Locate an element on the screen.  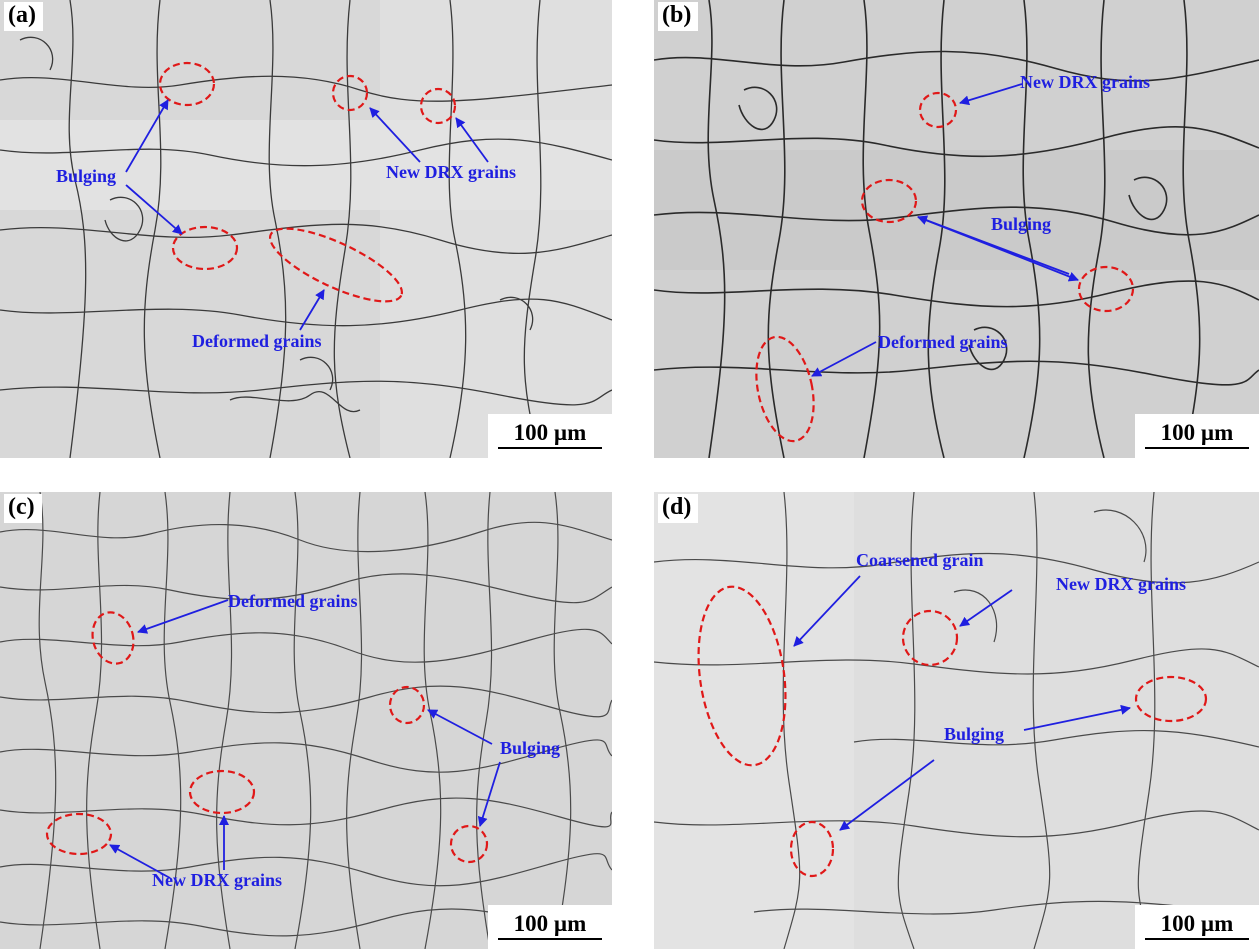
panel-label: (a) is located at coordinates (23, 16).